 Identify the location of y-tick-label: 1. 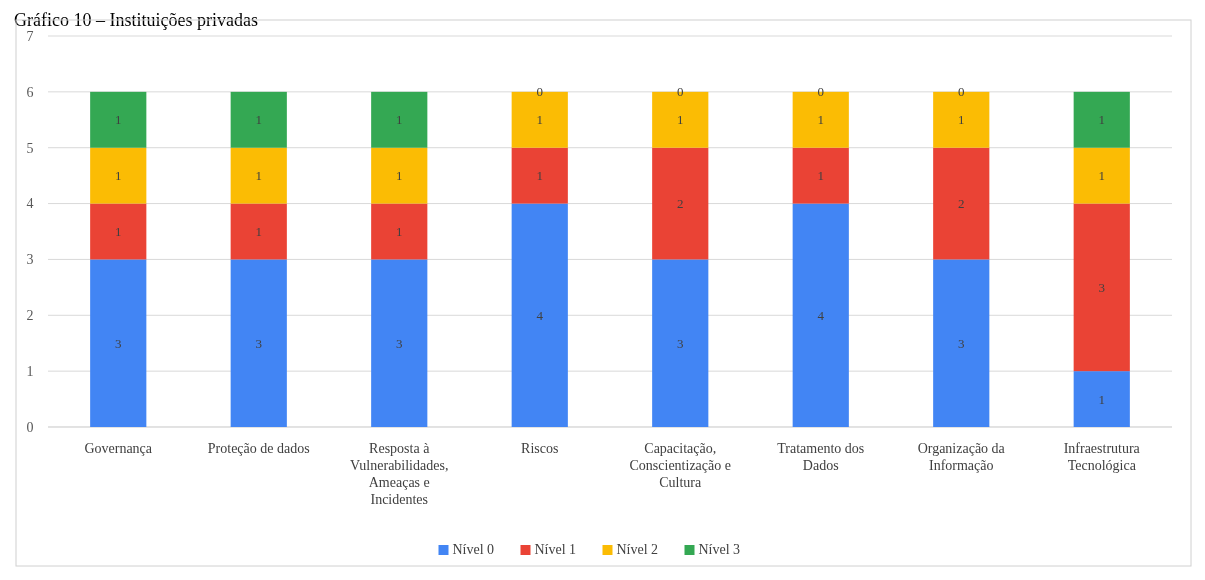
(30, 372).